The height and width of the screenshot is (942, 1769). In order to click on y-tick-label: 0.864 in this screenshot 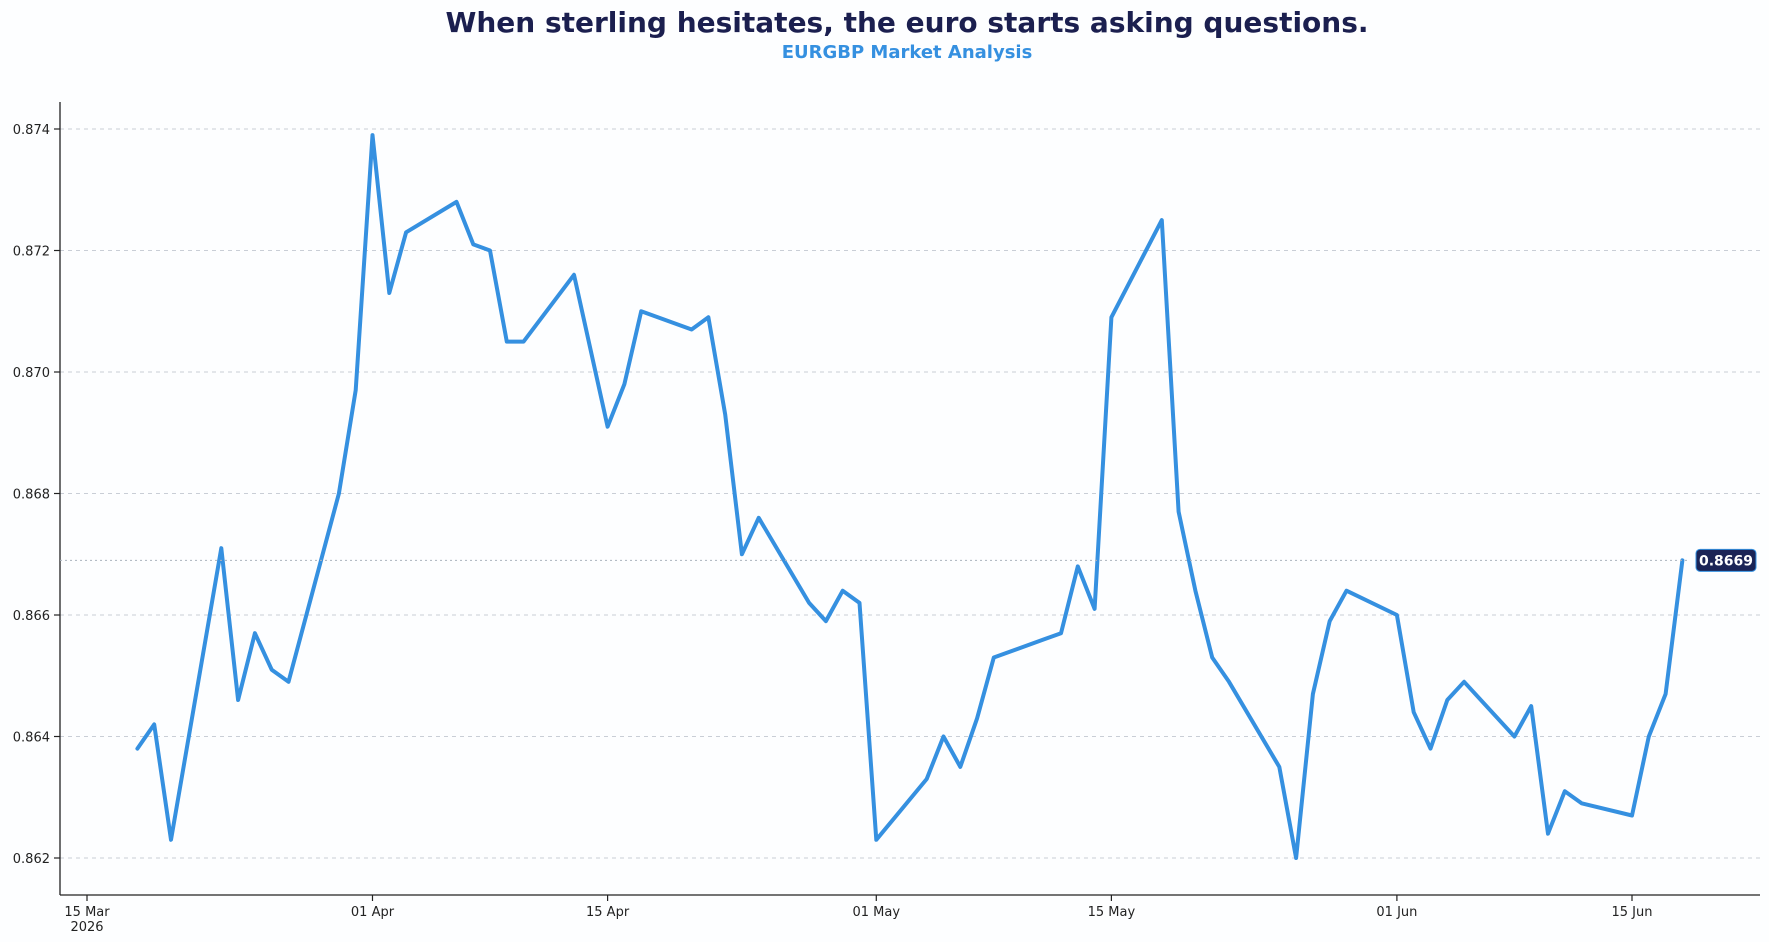, I will do `click(31, 738)`.